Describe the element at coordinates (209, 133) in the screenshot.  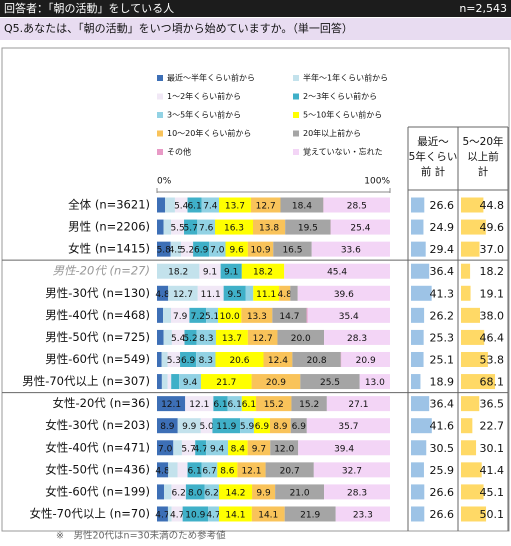
I see `legend-label: 10～20年くらい前から` at that location.